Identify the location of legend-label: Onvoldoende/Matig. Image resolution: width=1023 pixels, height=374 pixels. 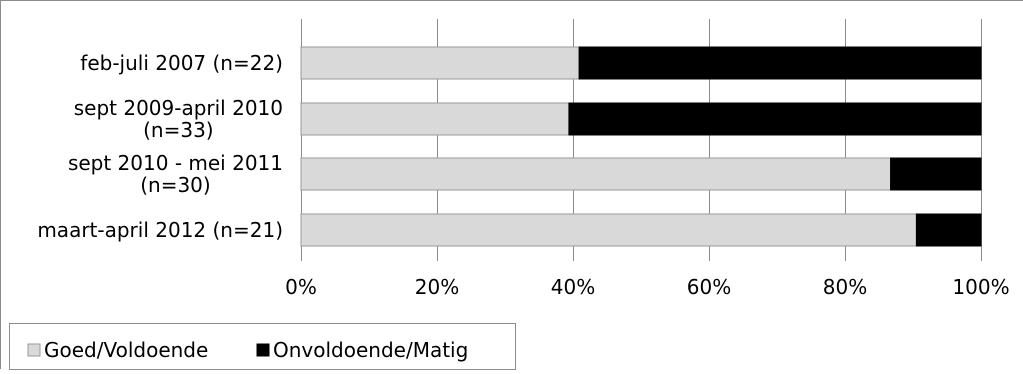
(370, 350).